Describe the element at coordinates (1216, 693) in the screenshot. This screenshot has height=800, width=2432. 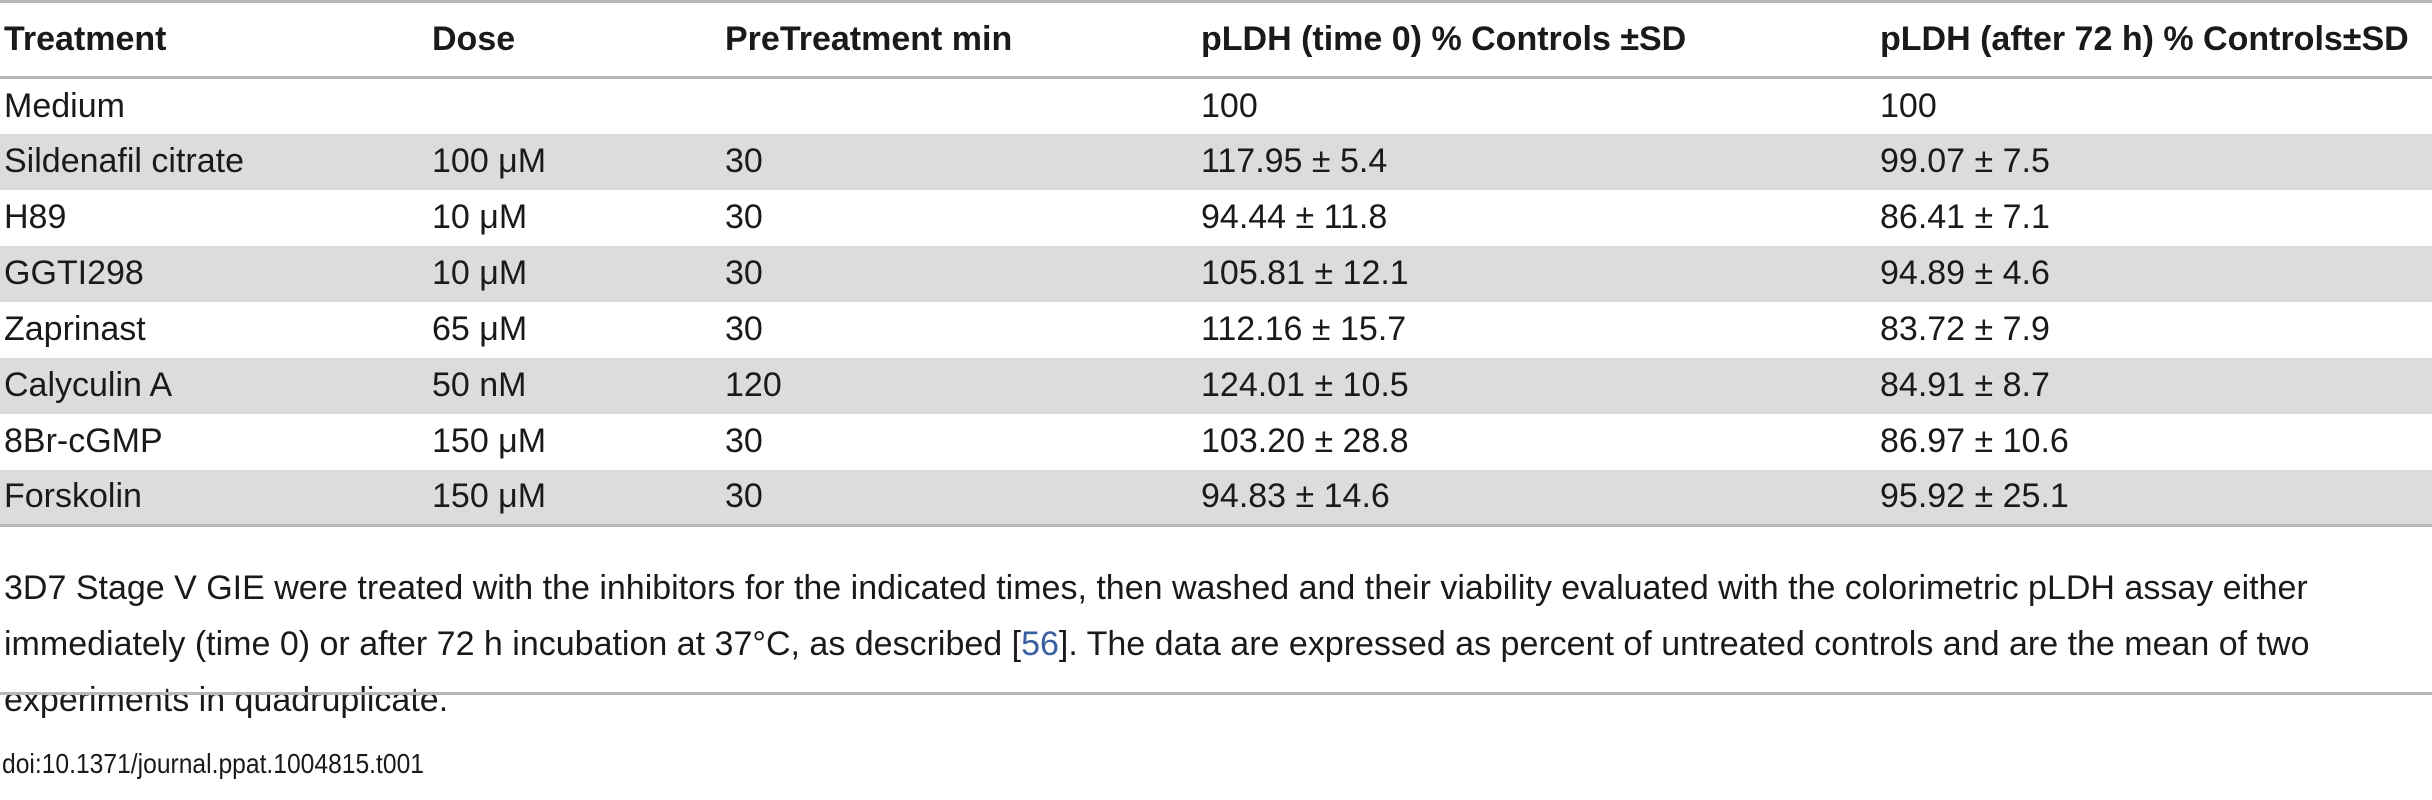
I see `footer-divider` at that location.